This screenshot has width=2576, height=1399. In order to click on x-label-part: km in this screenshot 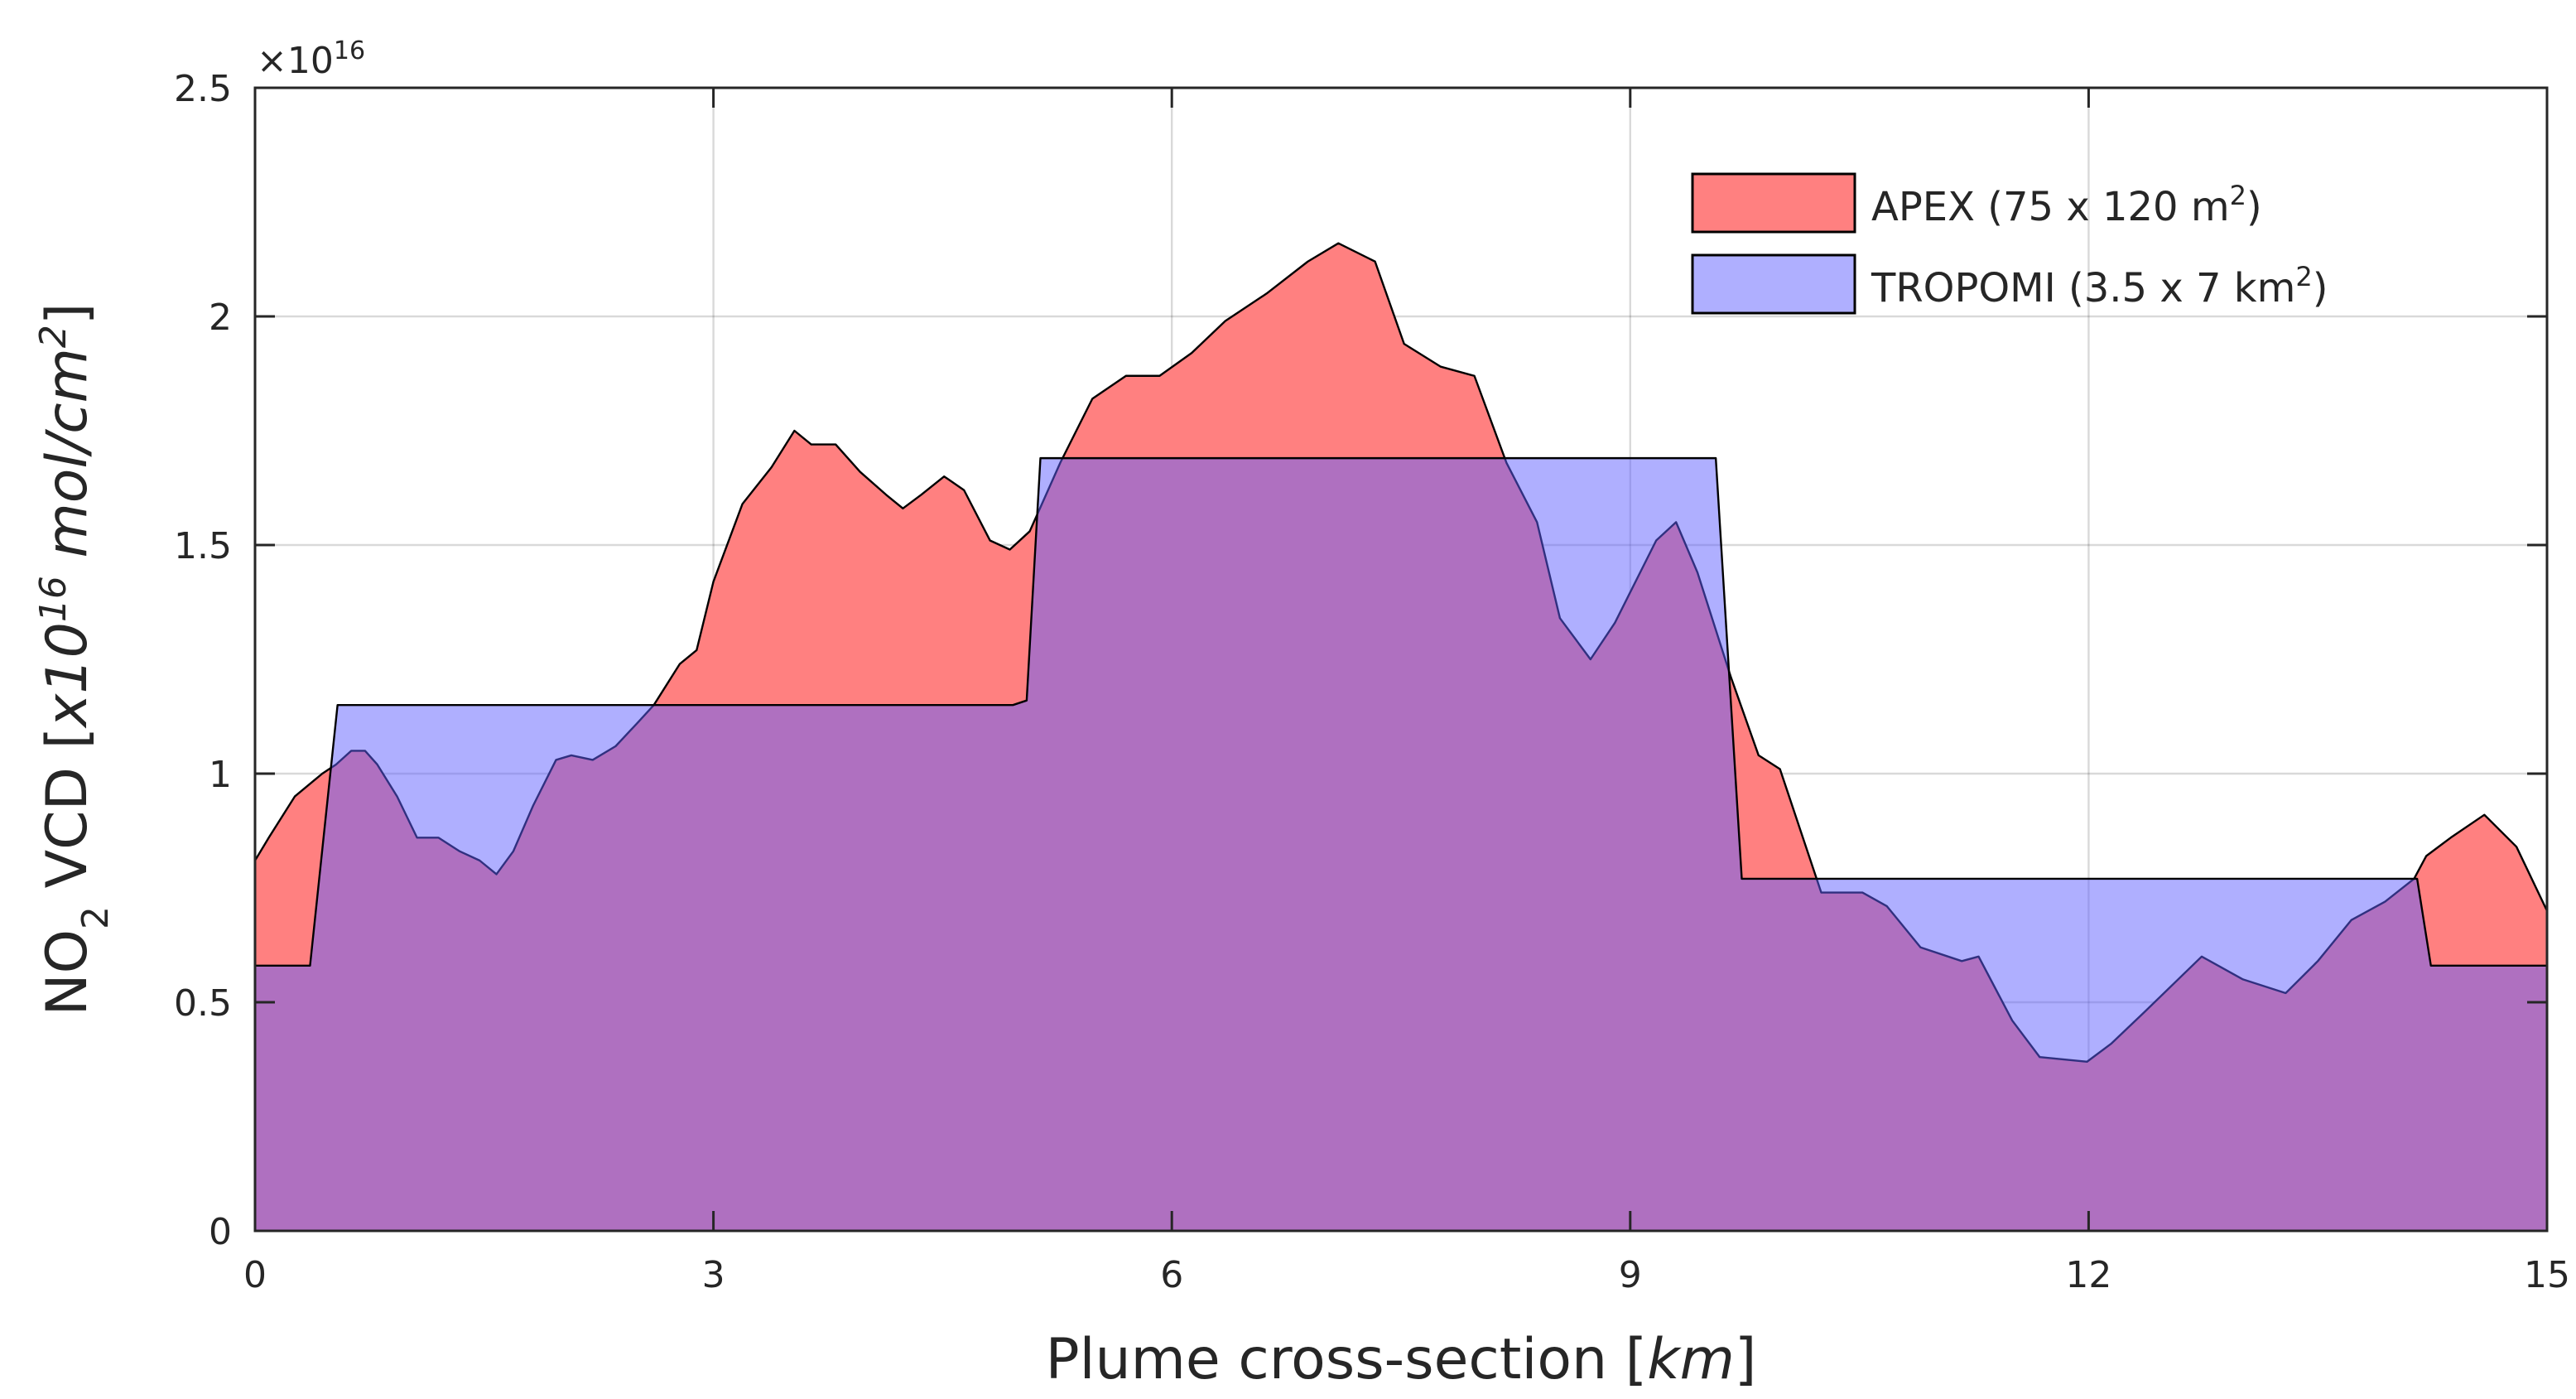, I will do `click(1691, 1359)`.